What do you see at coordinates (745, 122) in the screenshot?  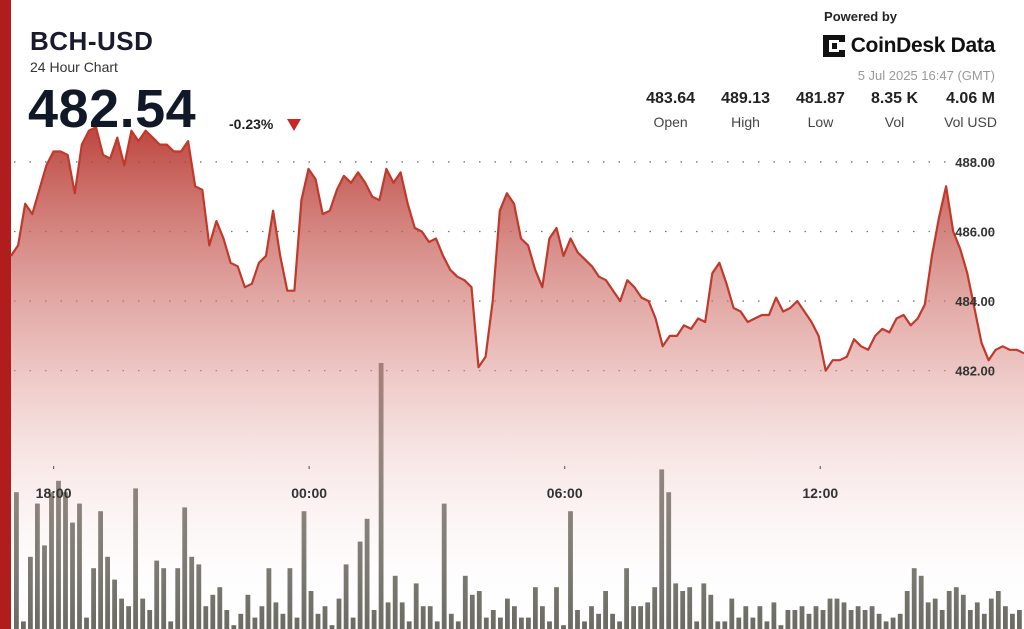 I see `stat-label: High` at bounding box center [745, 122].